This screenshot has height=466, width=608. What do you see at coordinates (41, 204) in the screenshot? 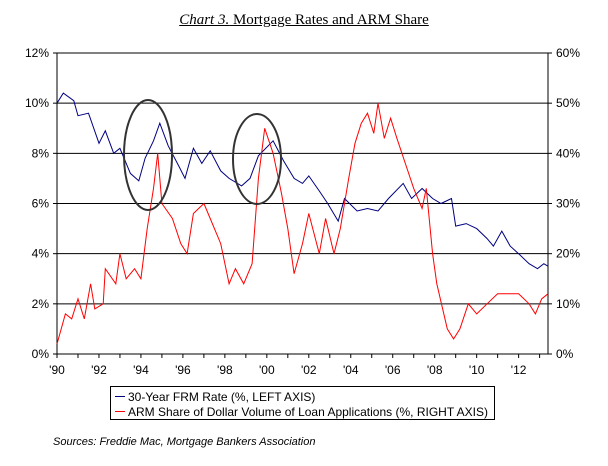
I see `y-left-tick-label: 6%` at bounding box center [41, 204].